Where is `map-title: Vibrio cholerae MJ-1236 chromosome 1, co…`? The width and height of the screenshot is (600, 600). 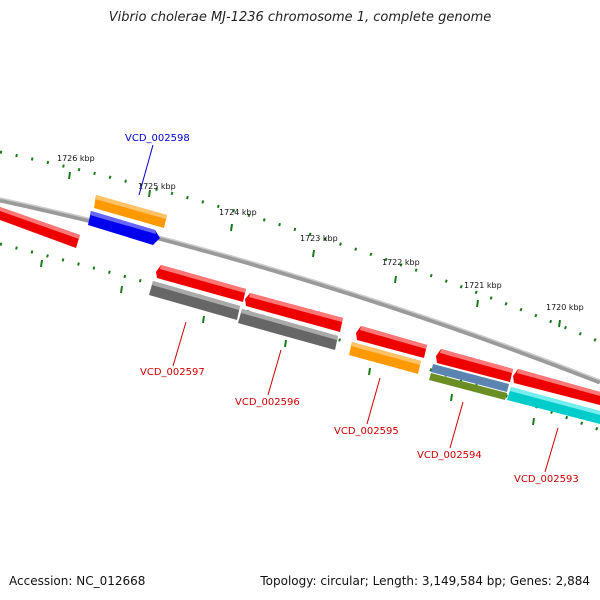
map-title: Vibrio cholerae MJ-1236 chromosome 1, co… is located at coordinates (300, 17).